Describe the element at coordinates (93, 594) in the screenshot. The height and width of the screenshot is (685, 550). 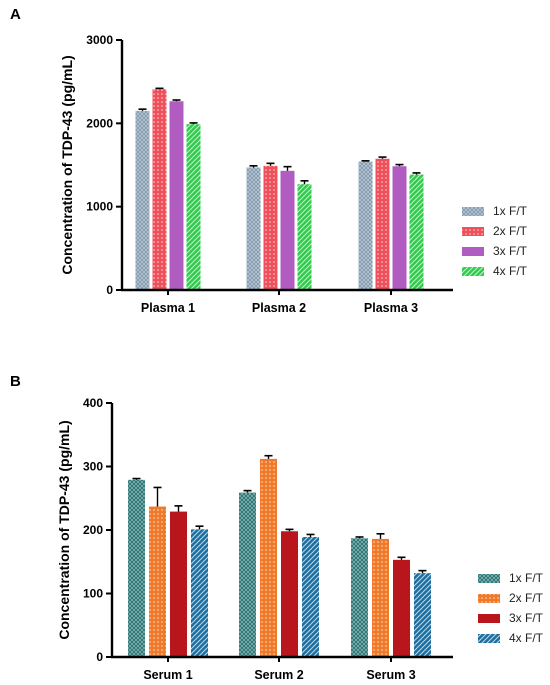
I see `y-tick-label: 100` at that location.